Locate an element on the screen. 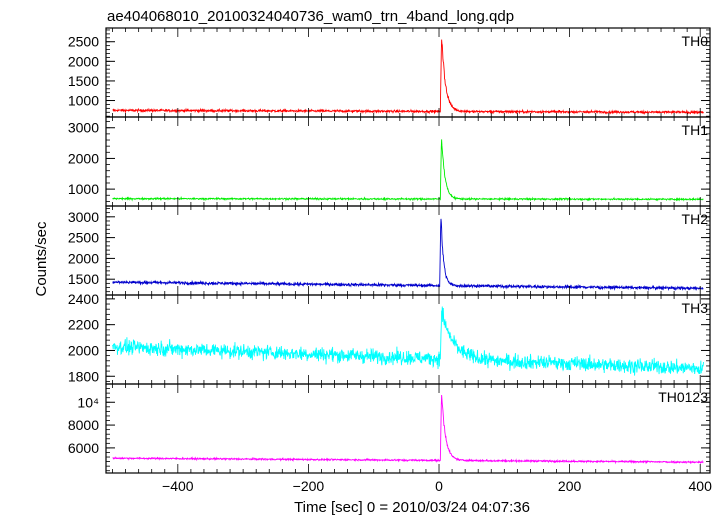 Image resolution: width=719 pixels, height=516 pixels. x-tick-label: 400 is located at coordinates (701, 486).